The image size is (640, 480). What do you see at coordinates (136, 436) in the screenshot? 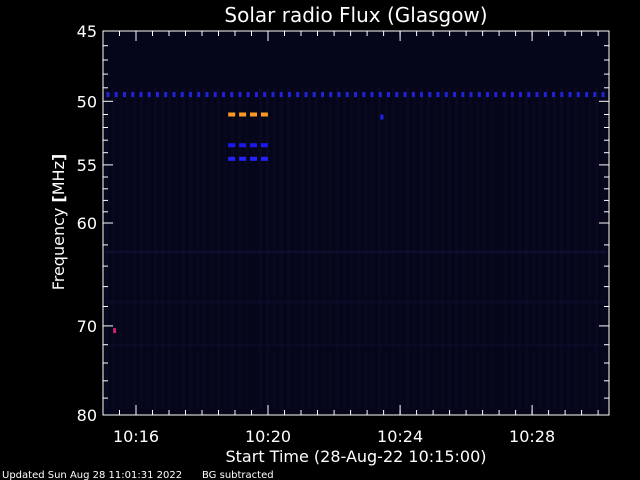
I see `x-tick-label: 10:16` at bounding box center [136, 436].